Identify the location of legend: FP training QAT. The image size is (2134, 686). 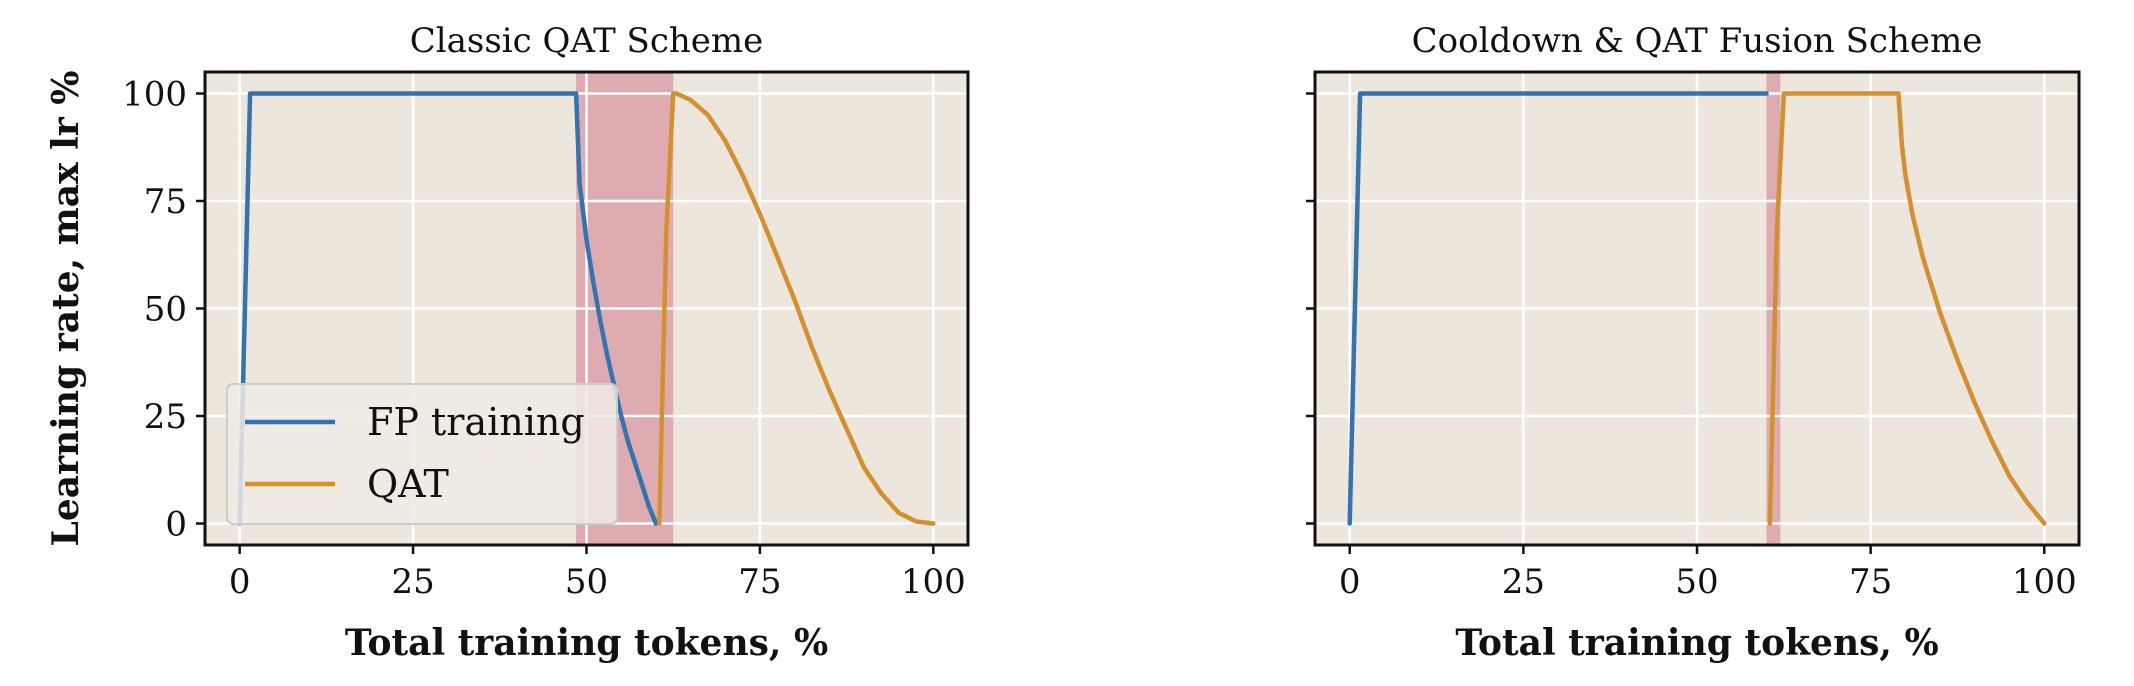
(422, 454).